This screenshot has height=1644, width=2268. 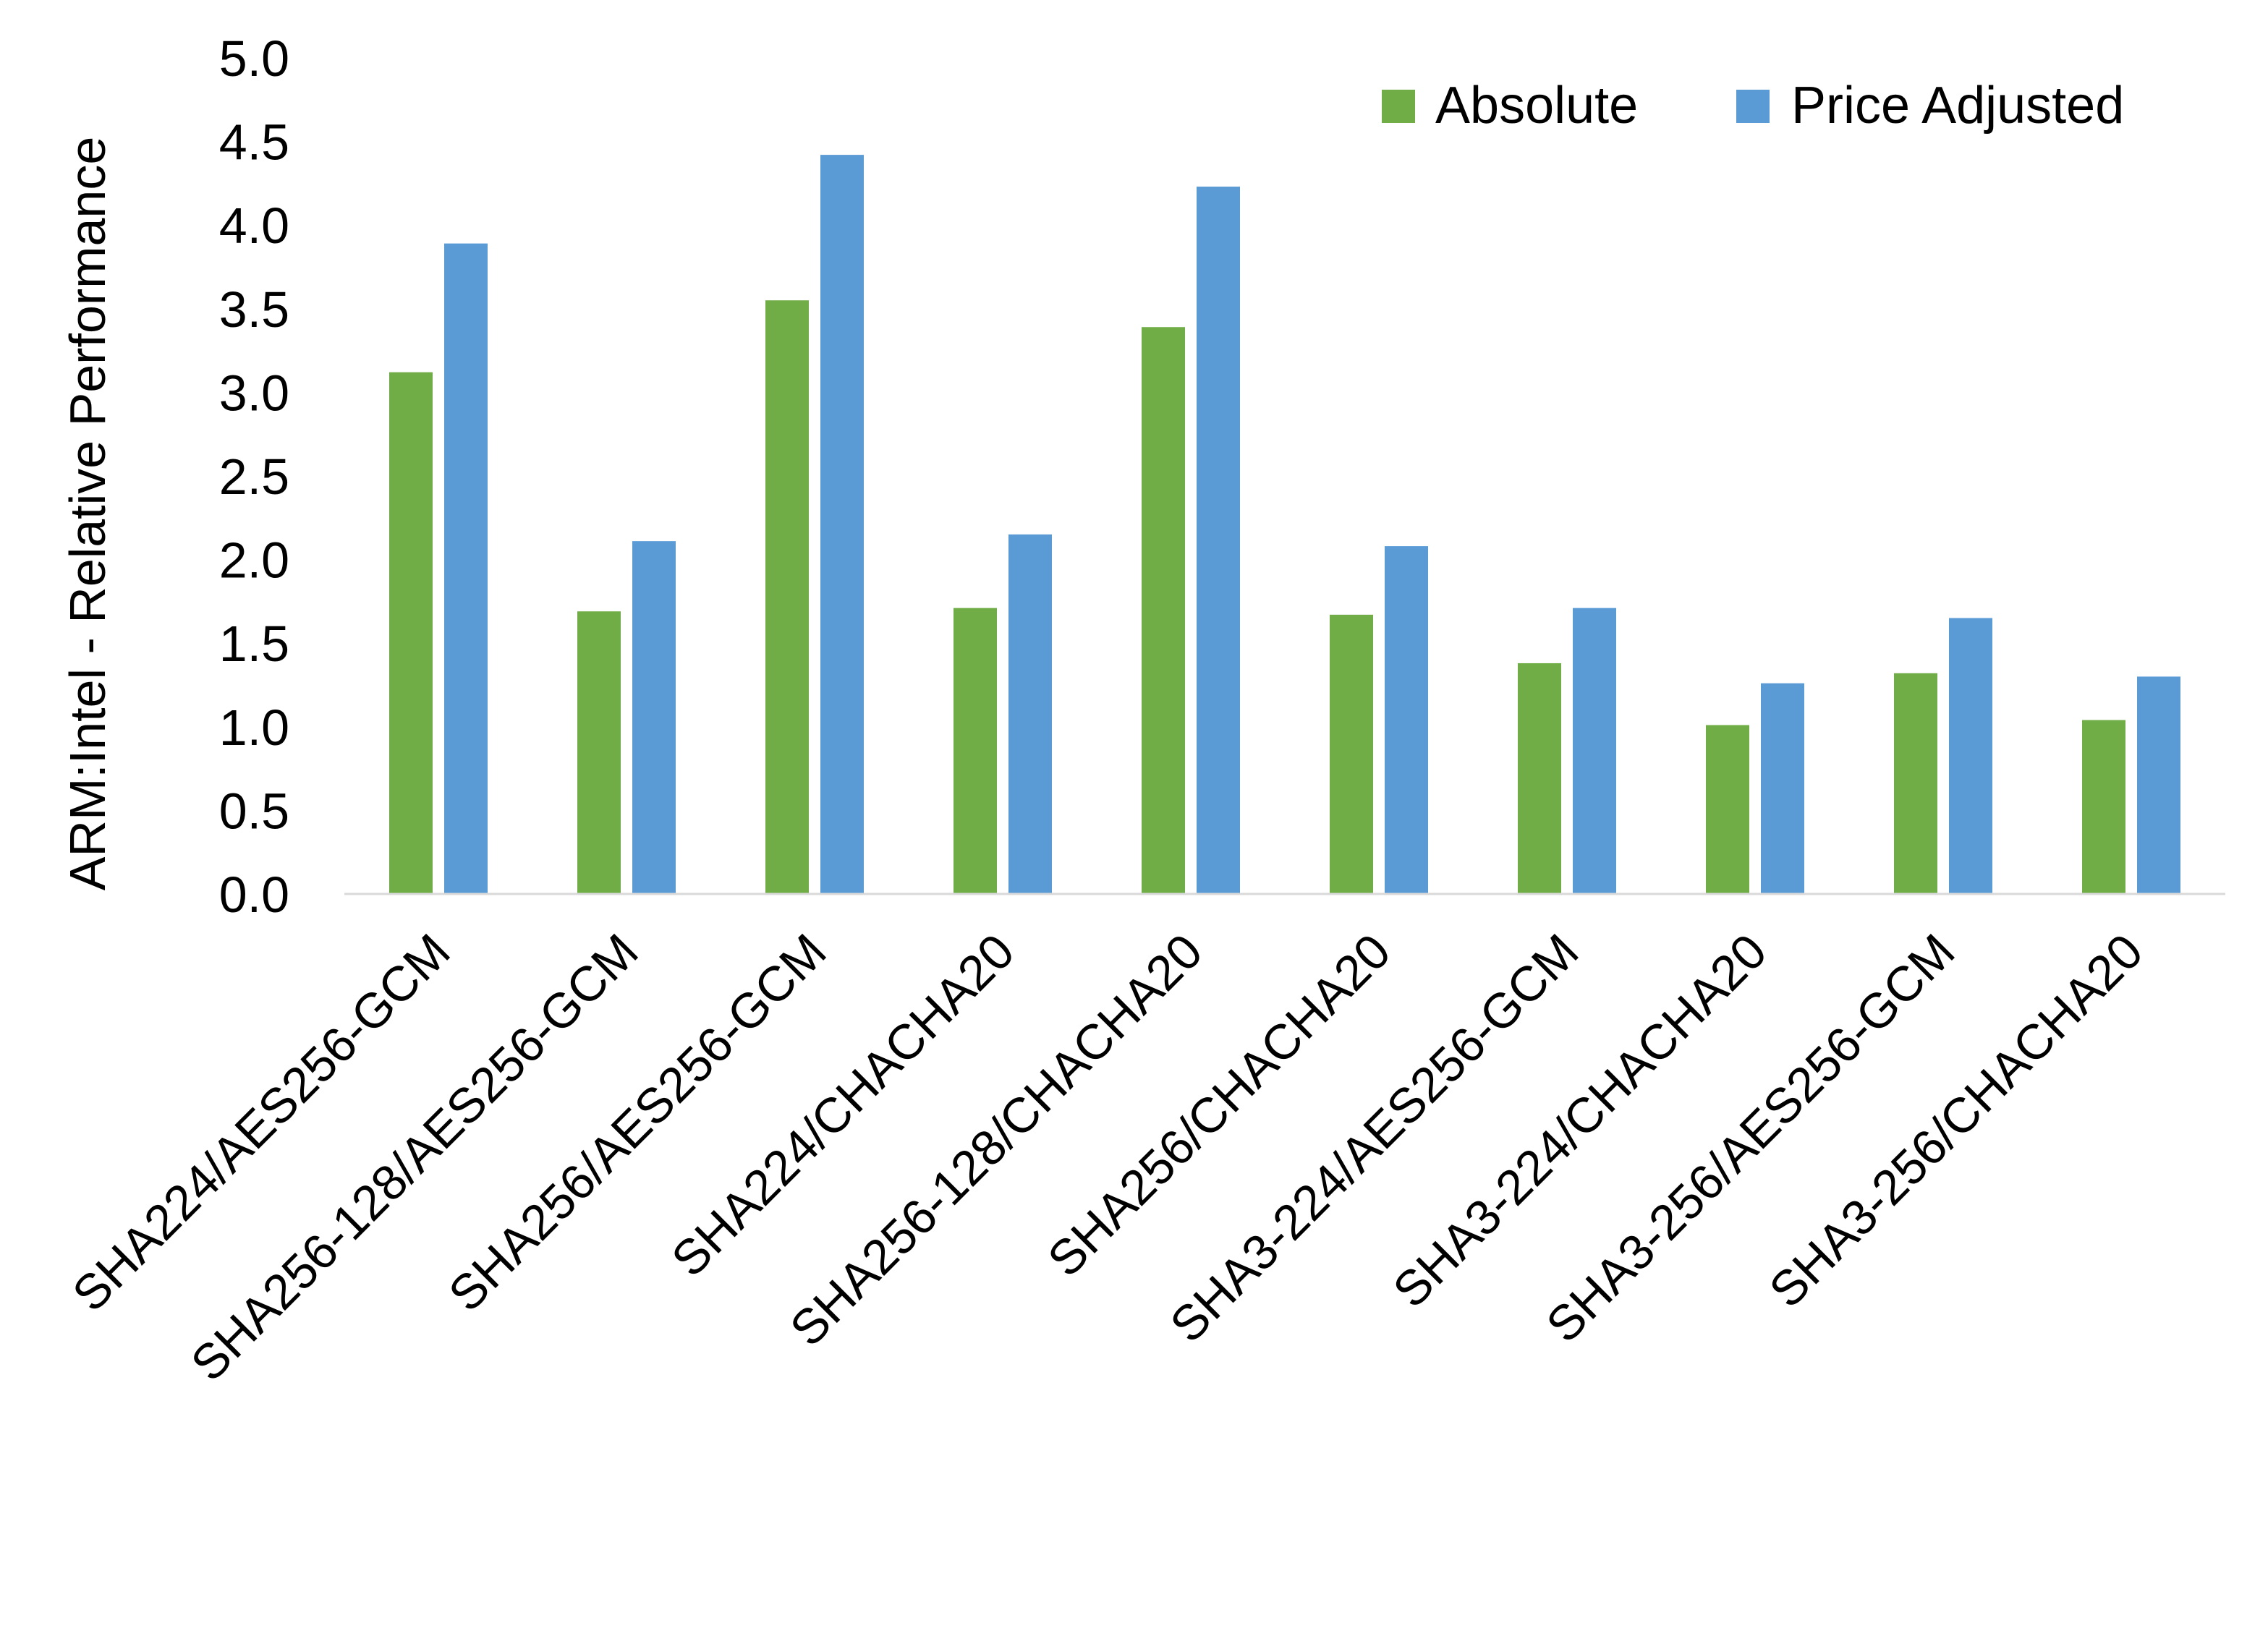 I want to click on y-tick-label: 3.5, so click(x=254, y=309).